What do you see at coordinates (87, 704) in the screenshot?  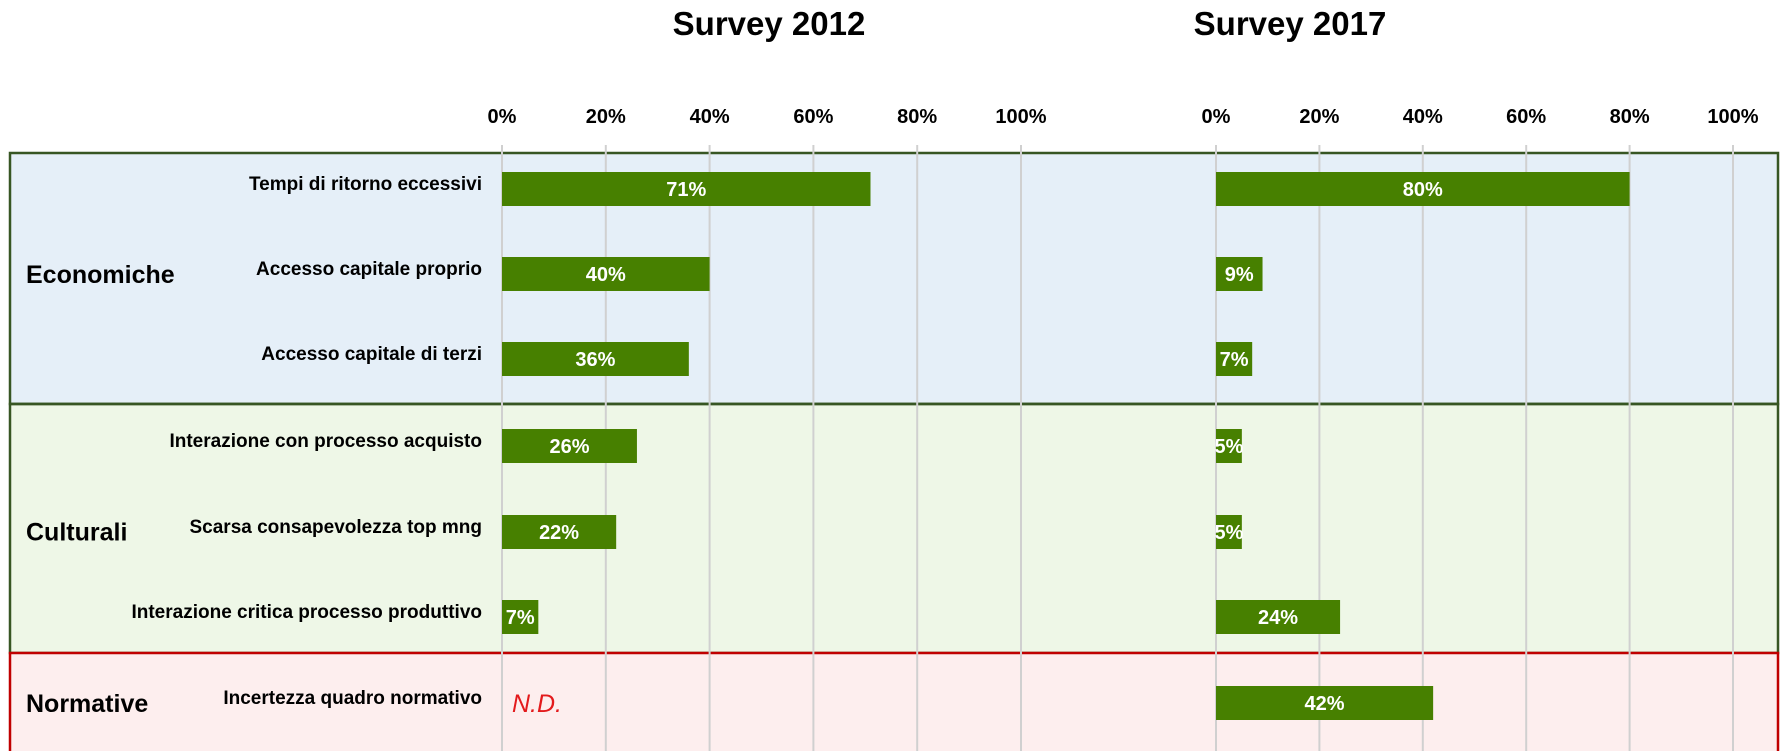 I see `group-label-normative: Normative` at bounding box center [87, 704].